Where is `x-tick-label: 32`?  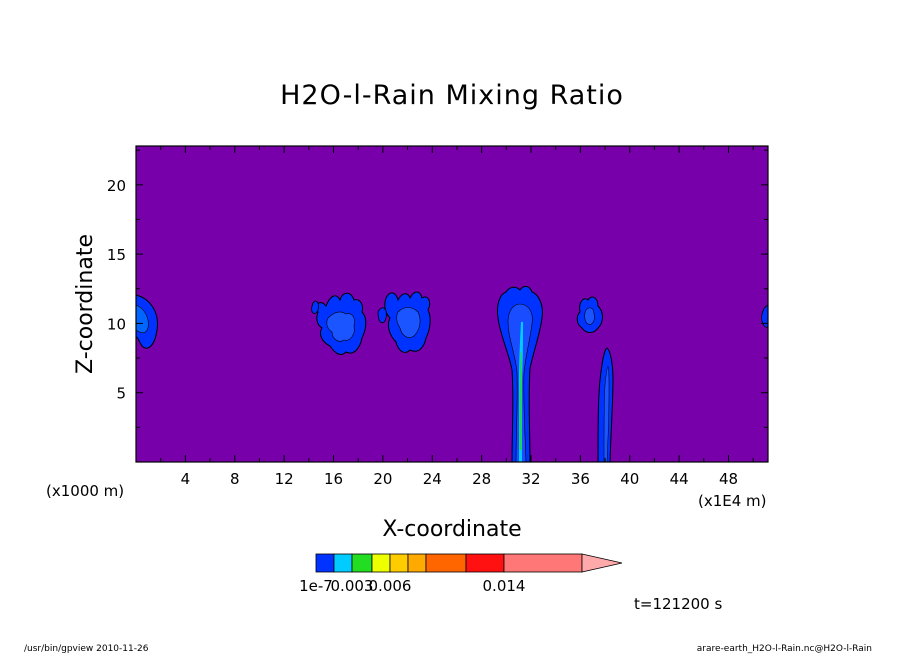
x-tick-label: 32 is located at coordinates (530, 479).